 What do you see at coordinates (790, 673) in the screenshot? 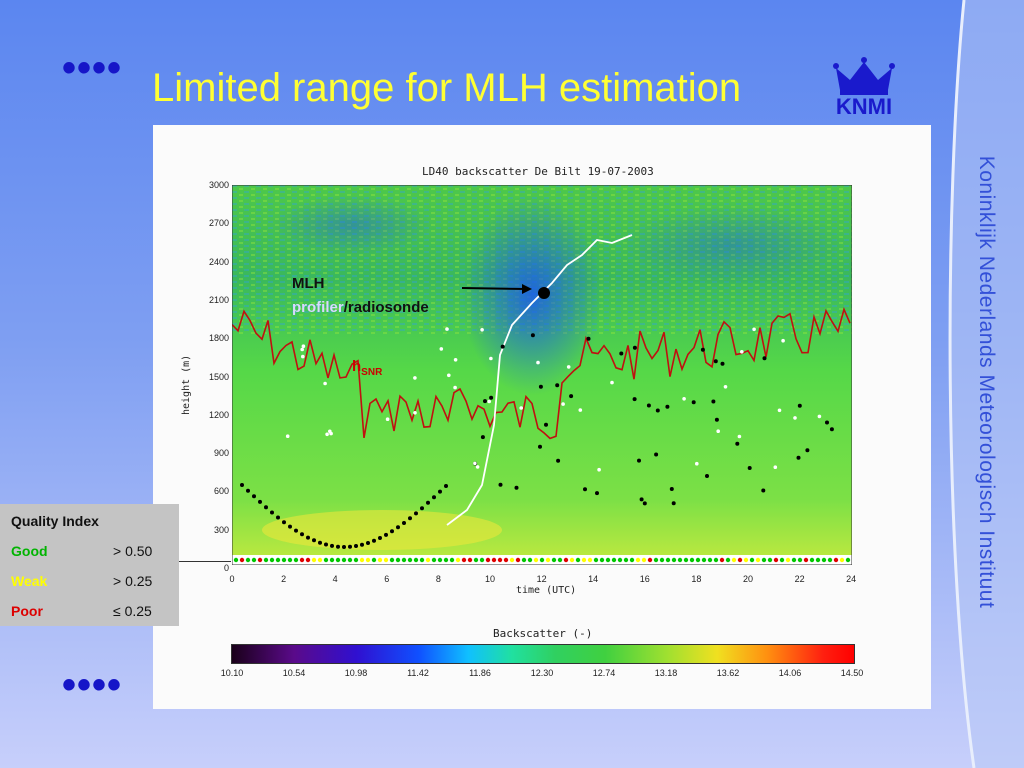
I see `colorbar-tick-label: 14.06` at bounding box center [790, 673].